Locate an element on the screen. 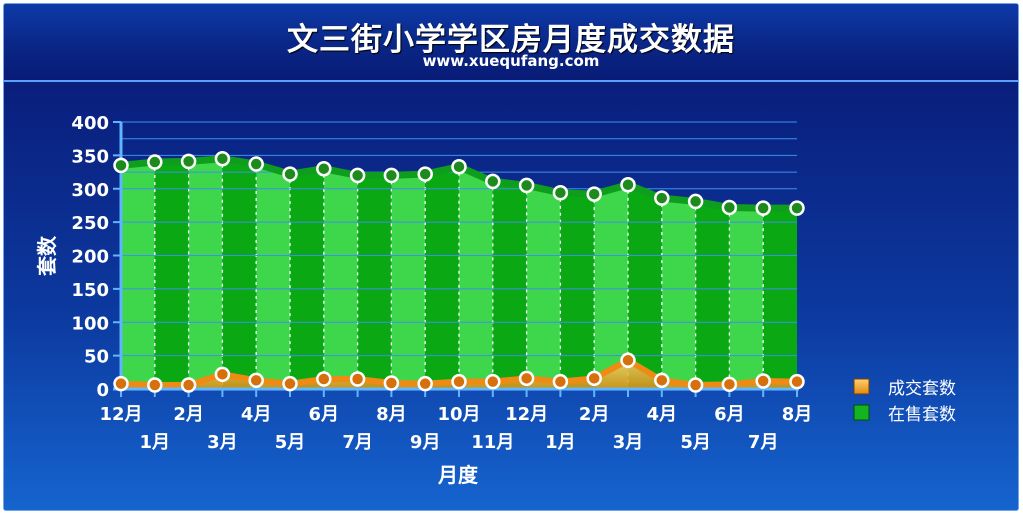 The image size is (1023, 514). x-tick-label: 11月 is located at coordinates (492, 442).